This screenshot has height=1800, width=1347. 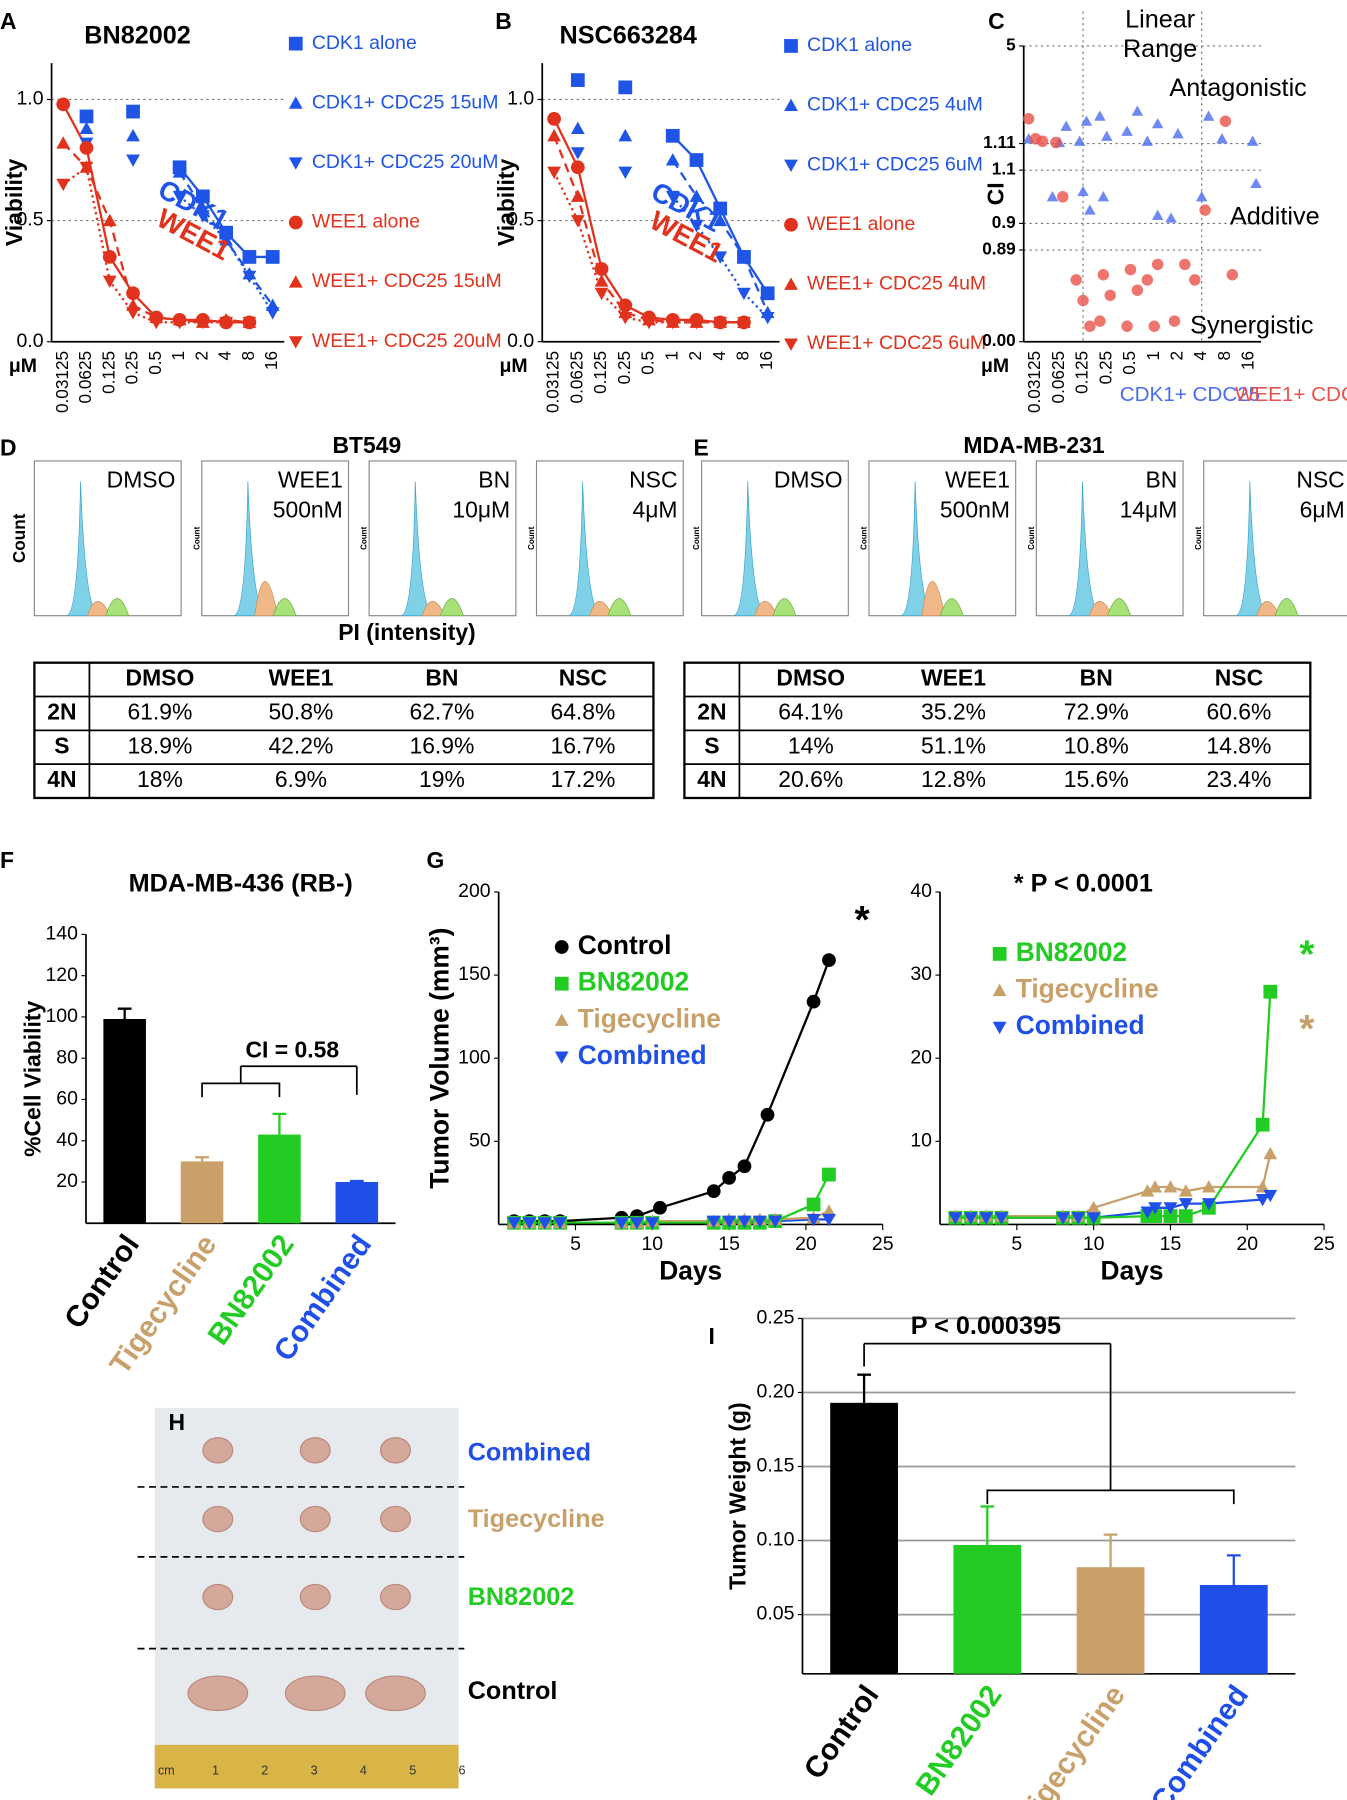 I want to click on legend-label: WEE1+ CDC25, so click(x=1291, y=394).